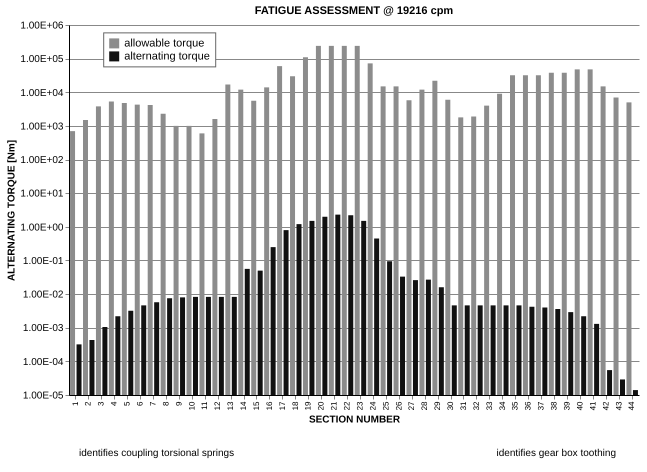  I want to click on text: identifies gear box toothing, so click(556, 453).